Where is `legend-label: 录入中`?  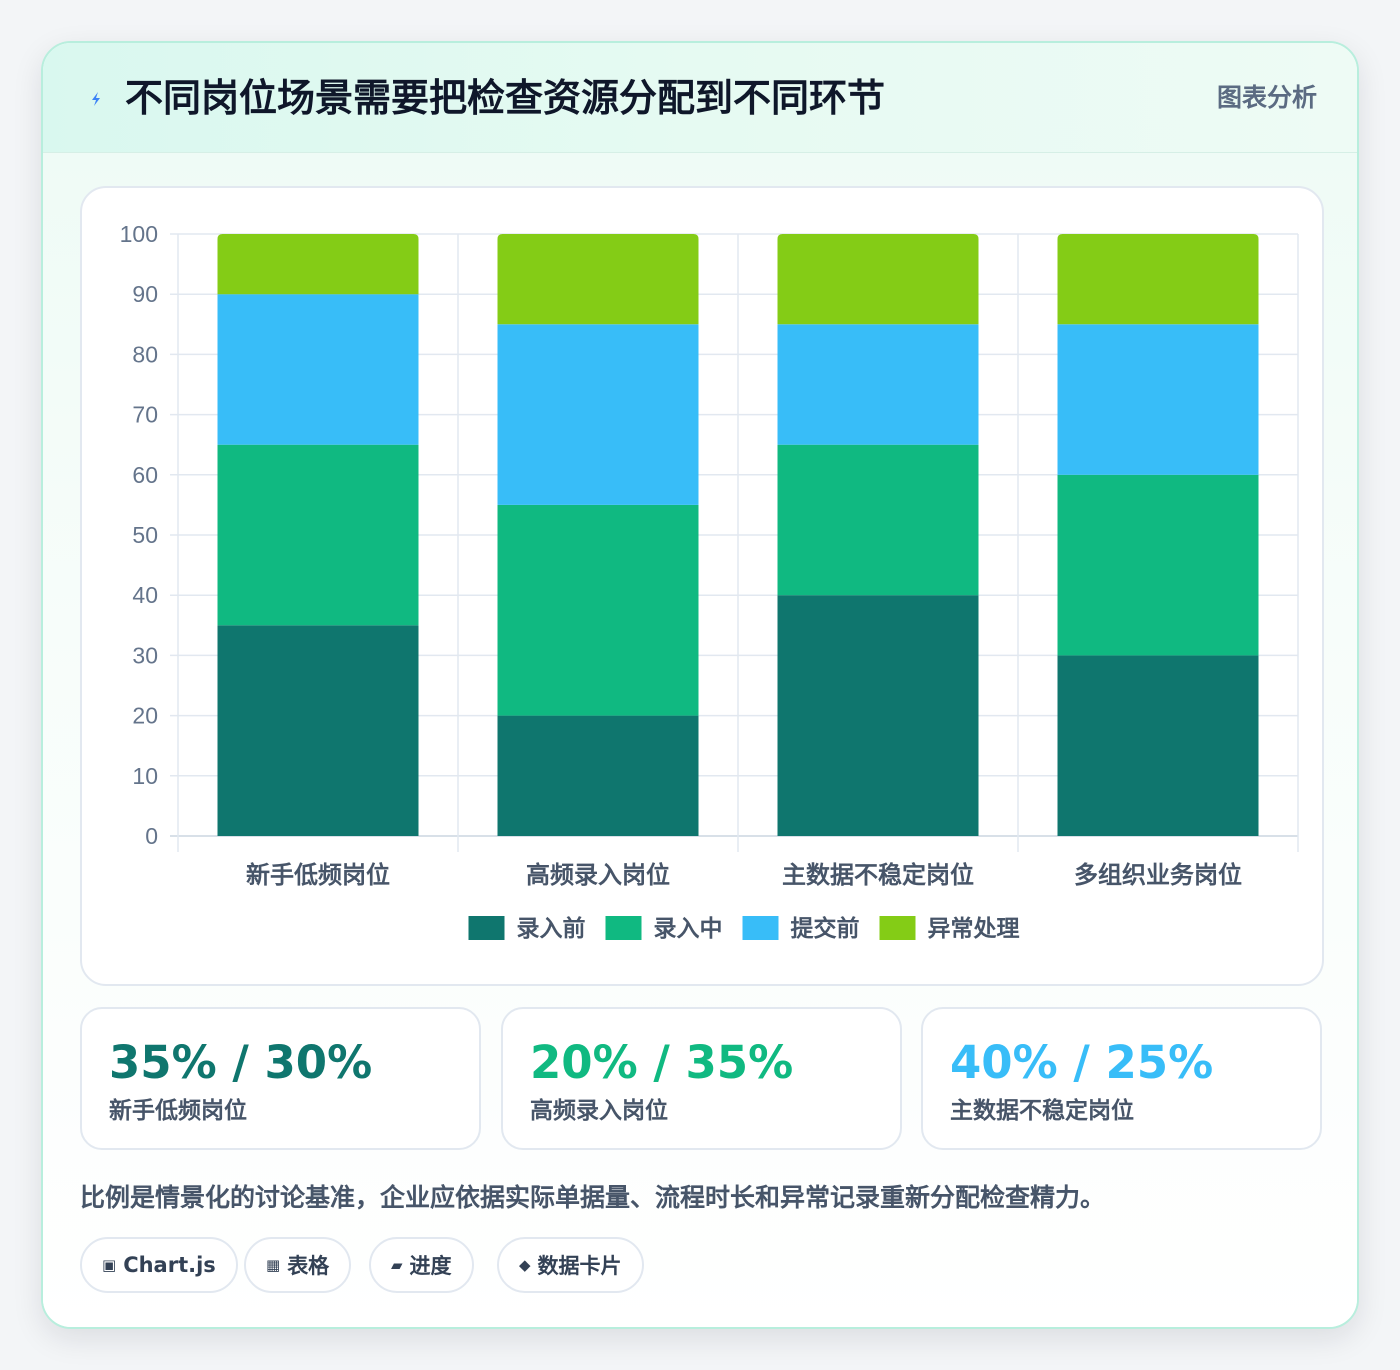 legend-label: 录入中 is located at coordinates (688, 929).